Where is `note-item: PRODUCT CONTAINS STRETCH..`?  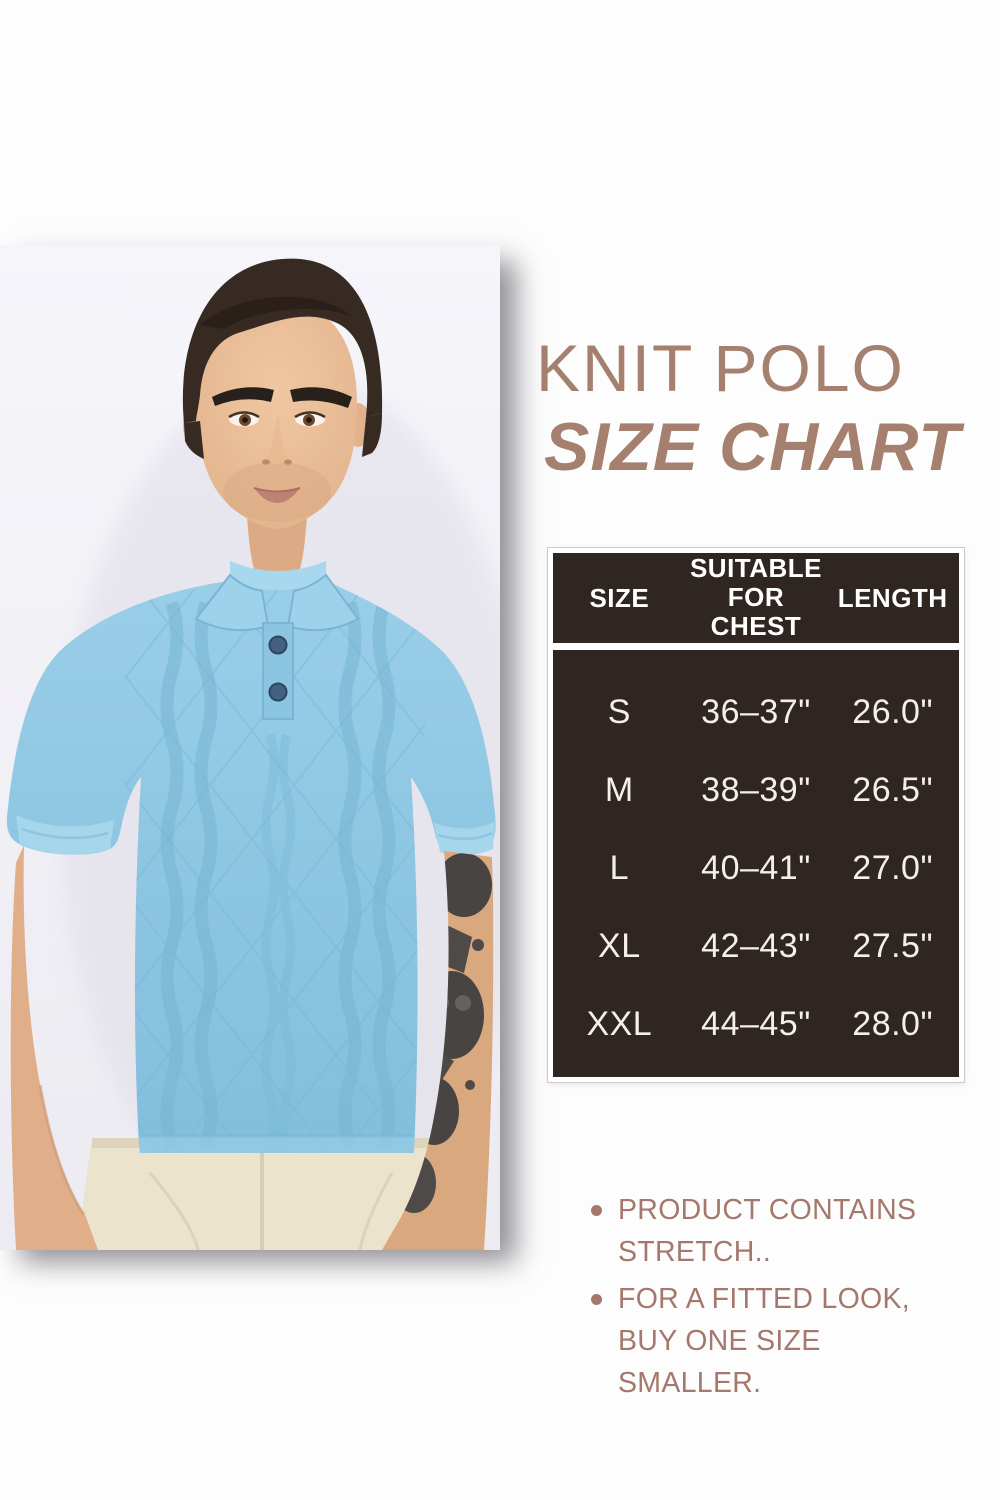 note-item: PRODUCT CONTAINS STRETCH.. is located at coordinates (764, 1232).